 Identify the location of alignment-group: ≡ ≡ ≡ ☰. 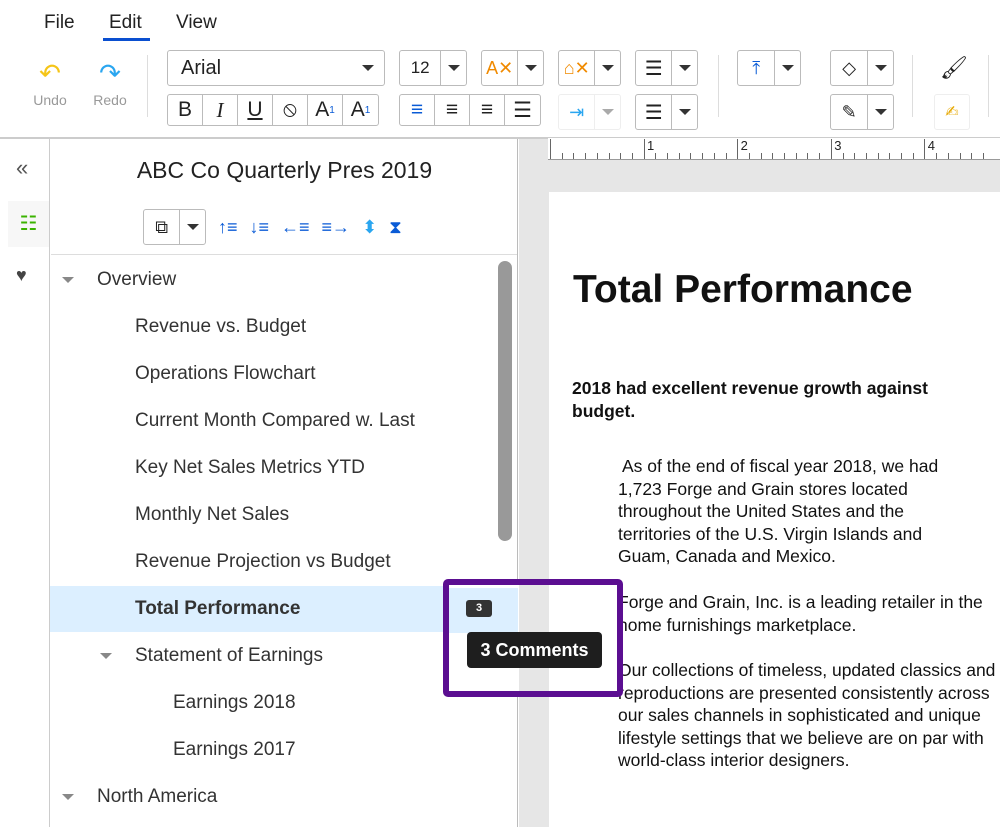
(470, 110).